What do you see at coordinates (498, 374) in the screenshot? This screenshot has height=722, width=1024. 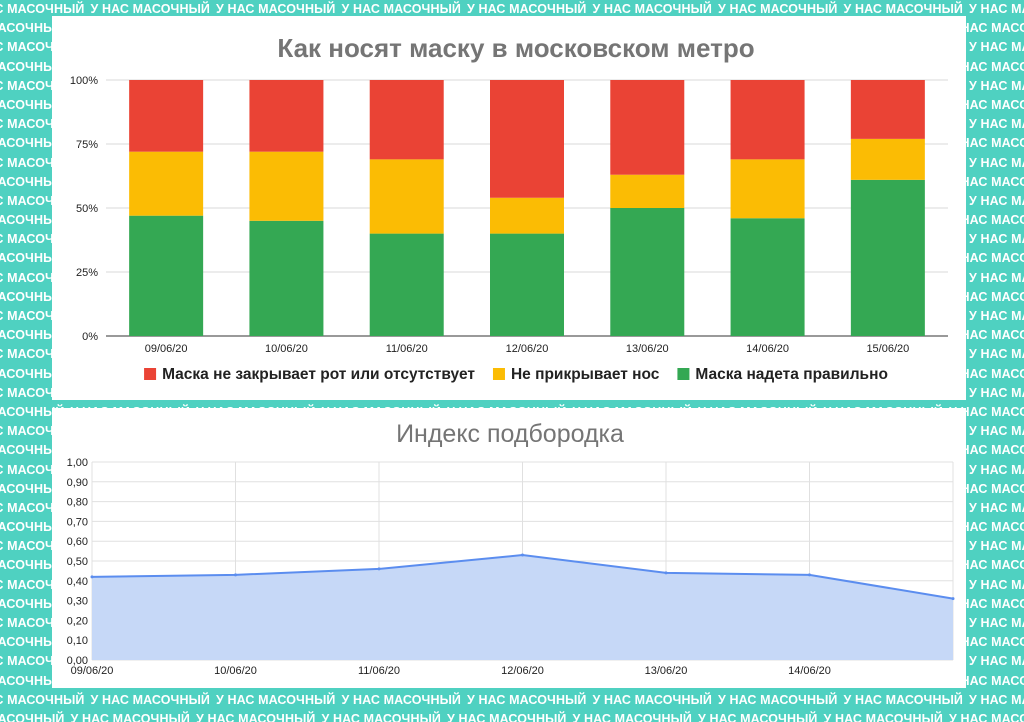 I see `legend-swatch` at bounding box center [498, 374].